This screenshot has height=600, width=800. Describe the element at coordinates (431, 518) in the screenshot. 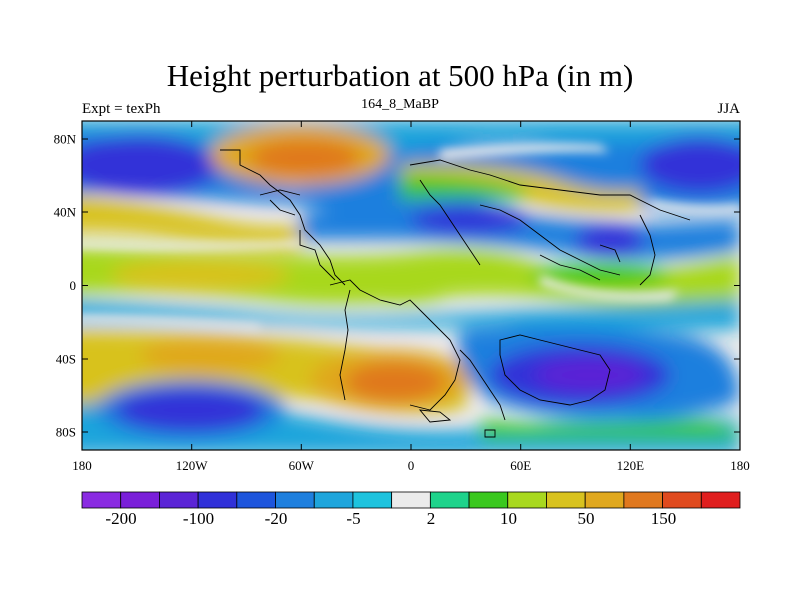

I see `colorbar-label: 2` at that location.